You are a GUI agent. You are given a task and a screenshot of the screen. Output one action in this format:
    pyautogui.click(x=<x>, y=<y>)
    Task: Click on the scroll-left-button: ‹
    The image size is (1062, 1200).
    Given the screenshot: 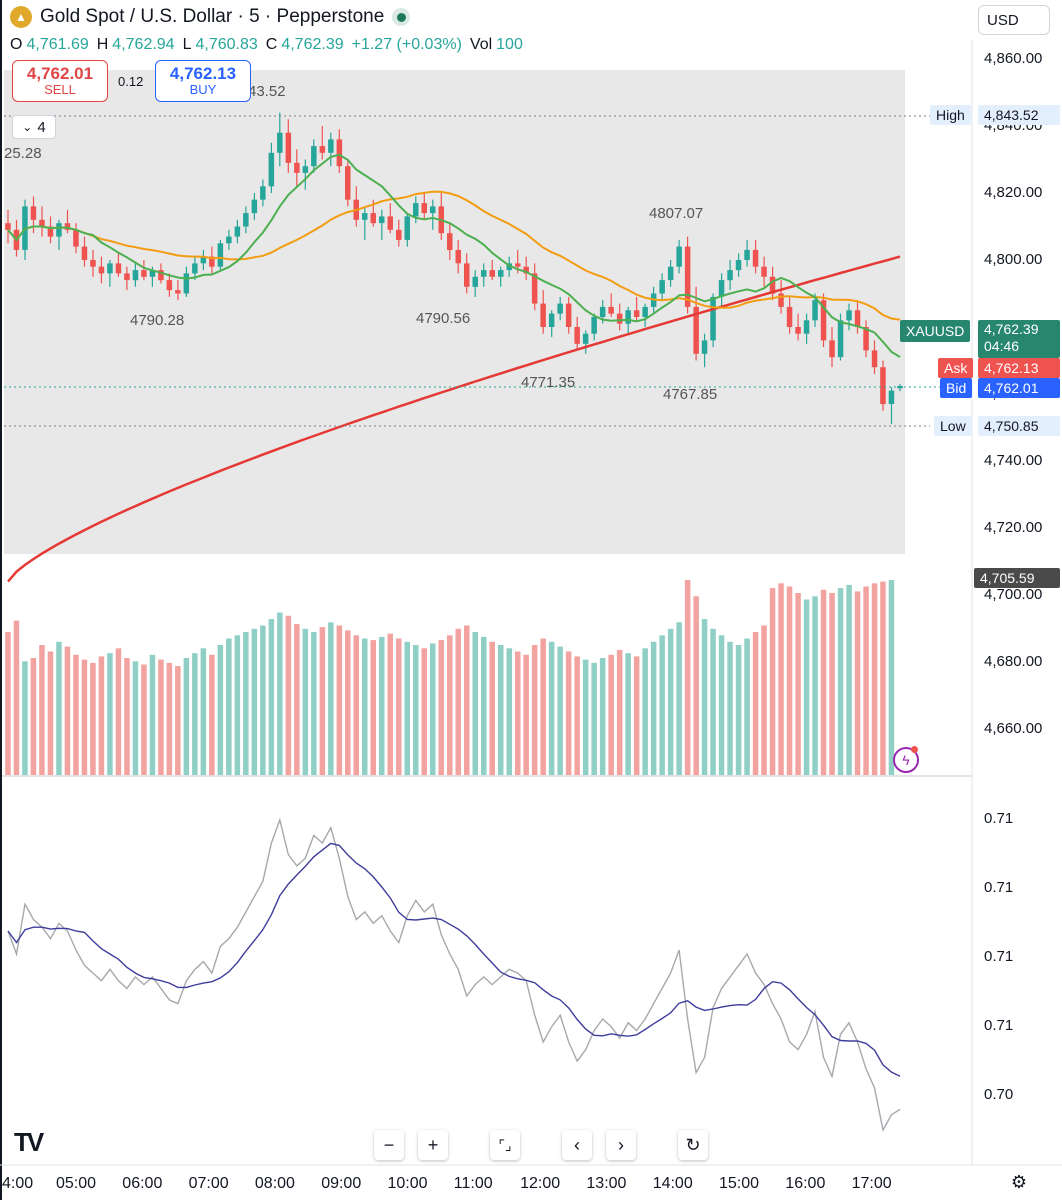 What is the action you would take?
    pyautogui.click(x=577, y=1145)
    